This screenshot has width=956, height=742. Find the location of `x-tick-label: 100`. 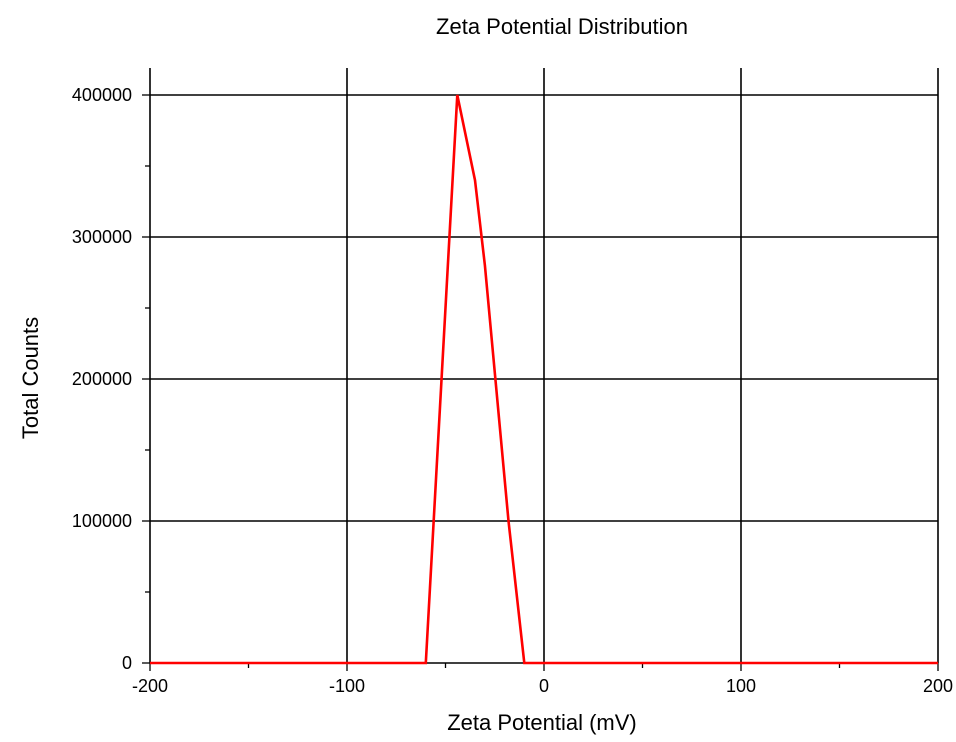

x-tick-label: 100 is located at coordinates (741, 686).